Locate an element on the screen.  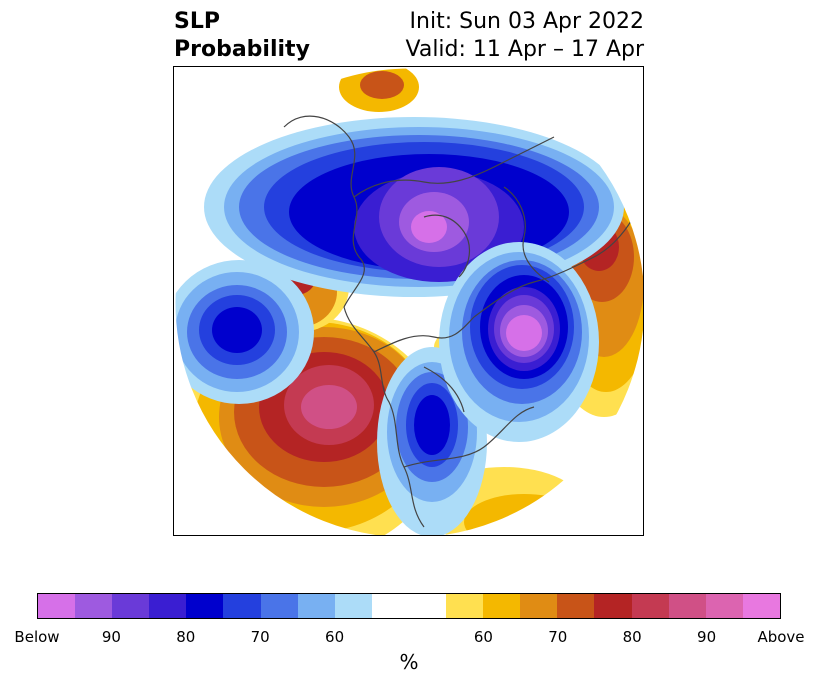
colorbar-tick-label: Above is located at coordinates (781, 637).